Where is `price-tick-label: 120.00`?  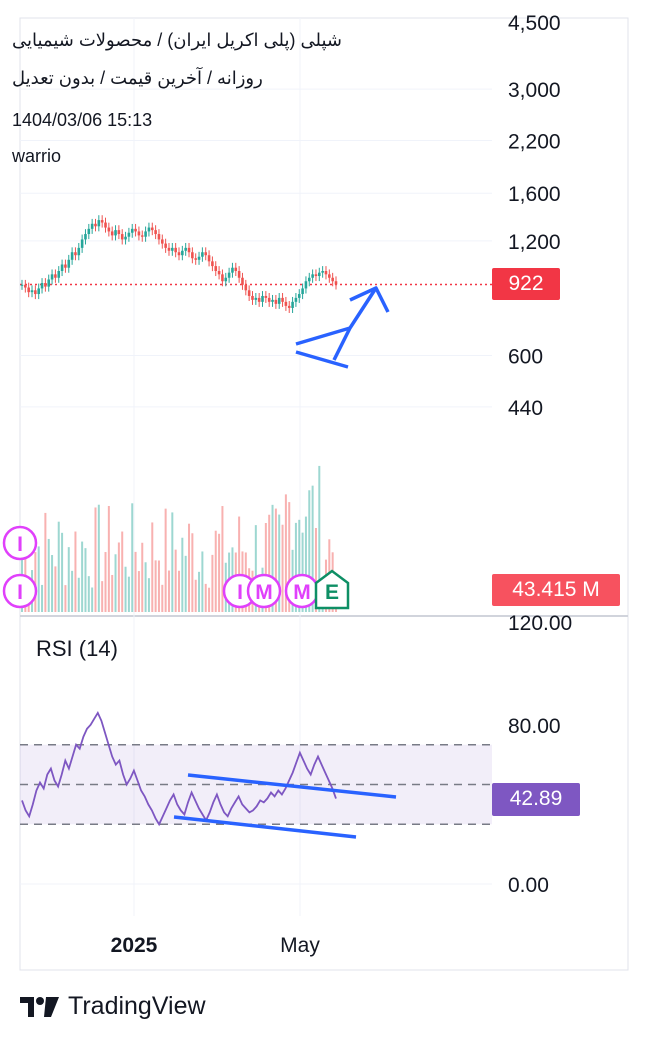 price-tick-label: 120.00 is located at coordinates (540, 623).